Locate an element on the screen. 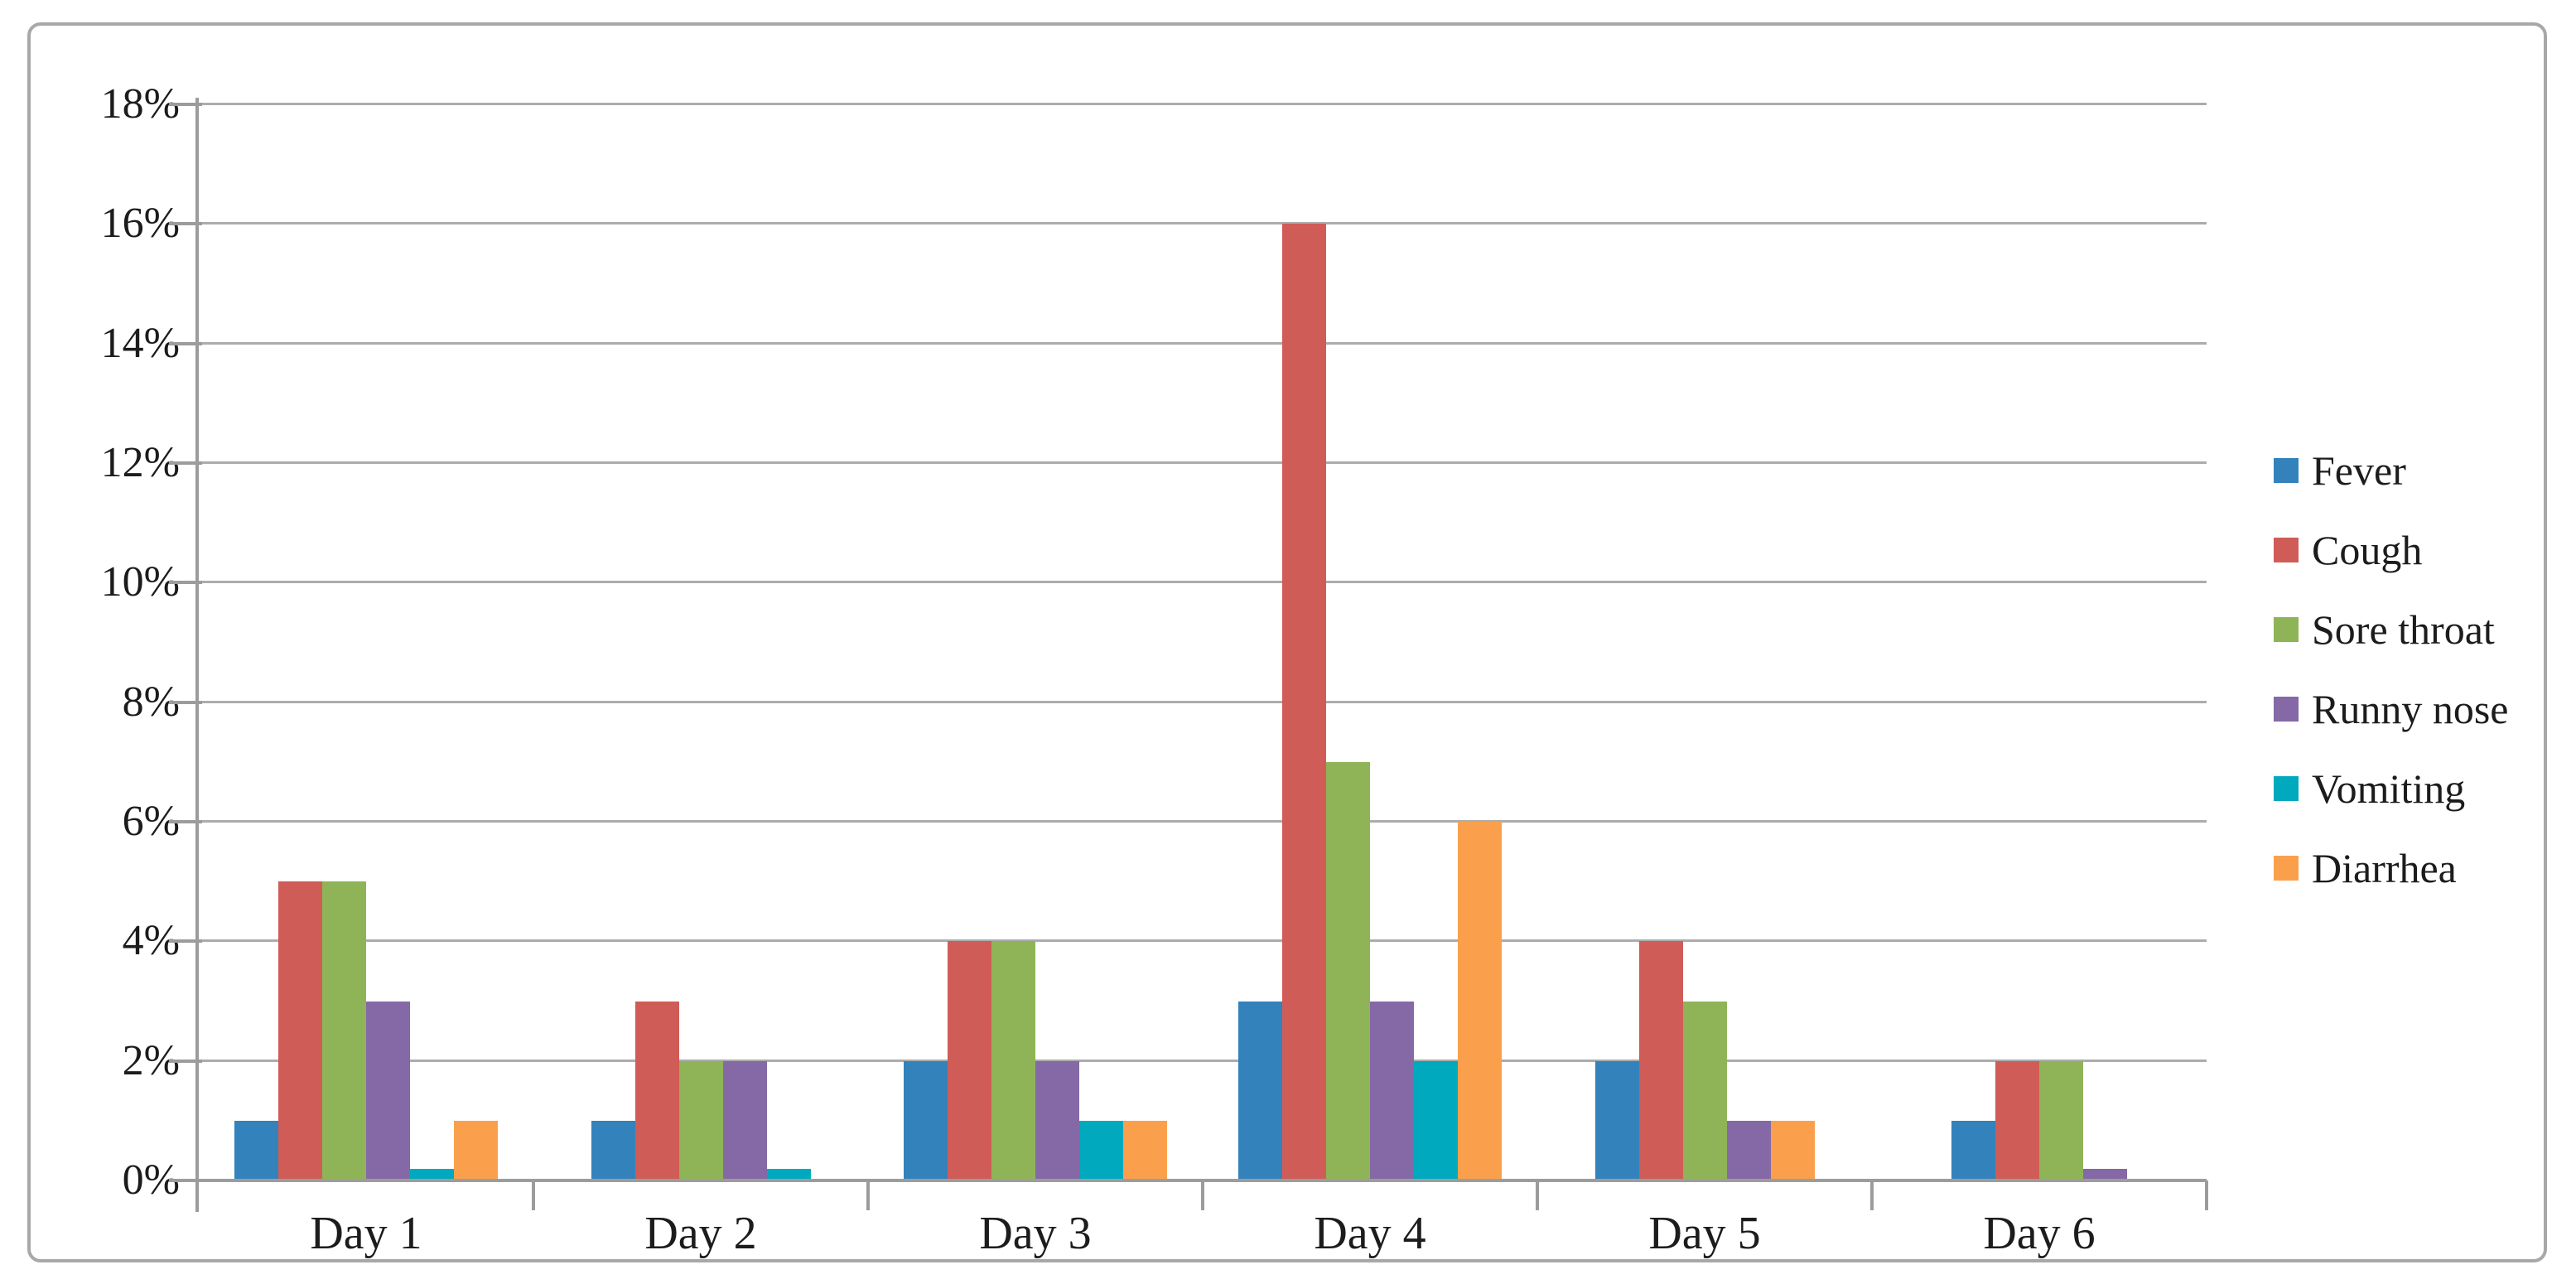 This screenshot has width=2576, height=1284. legend-item-vomiting: Vomiting is located at coordinates (2391, 788).